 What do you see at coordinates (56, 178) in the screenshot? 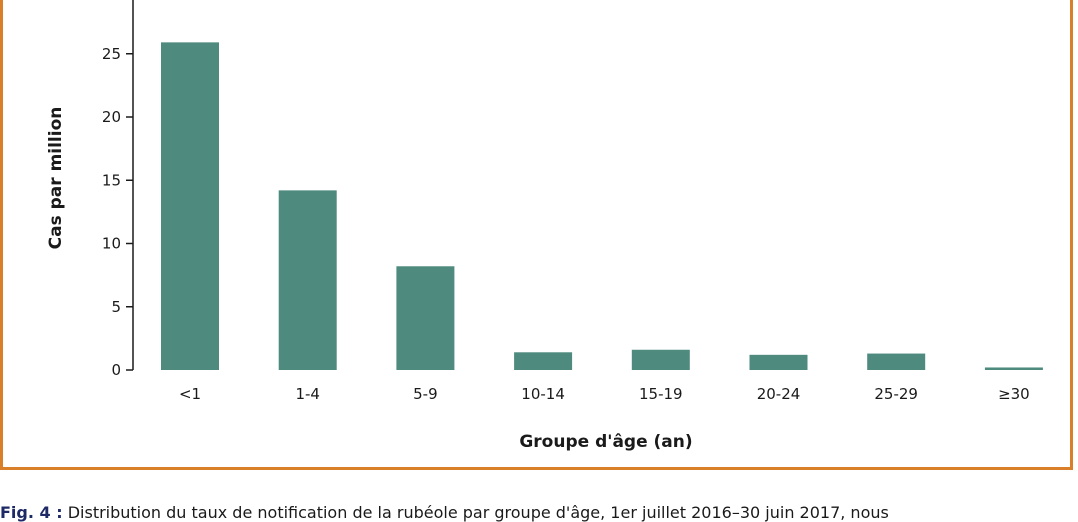
I see `y-axis-title: Cas par million` at bounding box center [56, 178].